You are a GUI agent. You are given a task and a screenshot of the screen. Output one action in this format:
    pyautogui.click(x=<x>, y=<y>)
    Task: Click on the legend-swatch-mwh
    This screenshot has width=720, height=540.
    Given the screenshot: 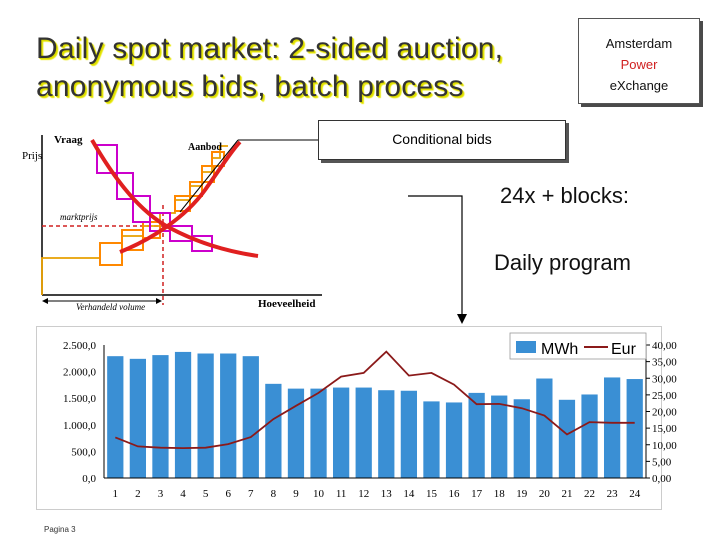 What is the action you would take?
    pyautogui.click(x=526, y=347)
    